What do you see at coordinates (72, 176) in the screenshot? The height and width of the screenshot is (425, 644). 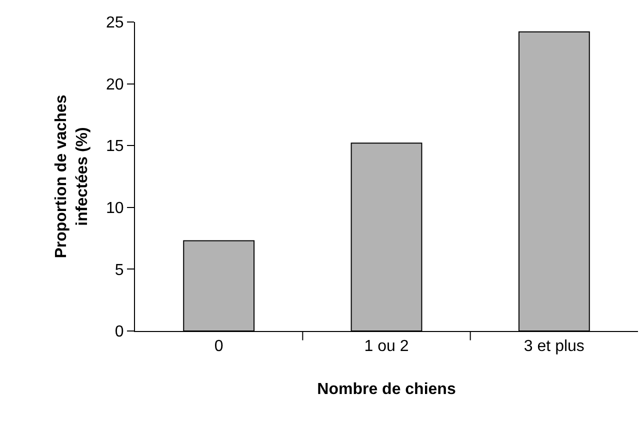 I see `y-axis-title: Proportion de vaches infectées (%)` at bounding box center [72, 176].